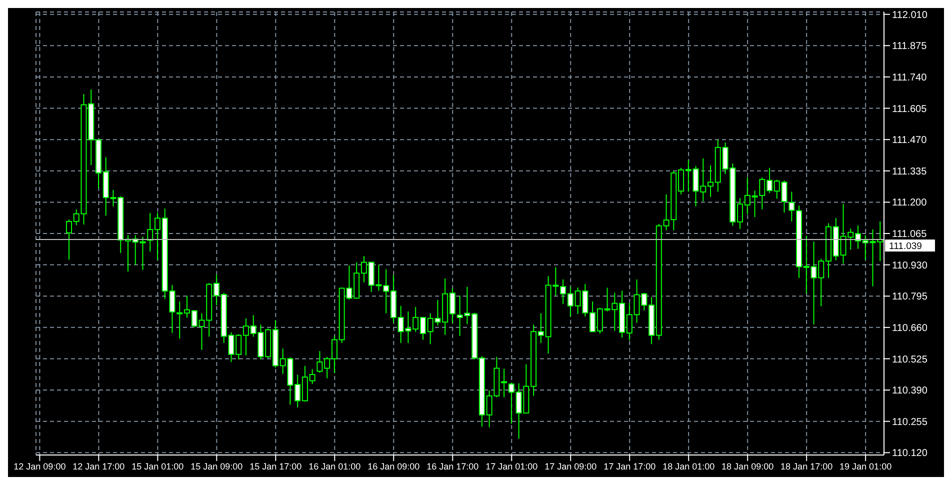 The image size is (952, 485). Describe the element at coordinates (910, 140) in the screenshot. I see `y-tick-label: 111.470` at that location.